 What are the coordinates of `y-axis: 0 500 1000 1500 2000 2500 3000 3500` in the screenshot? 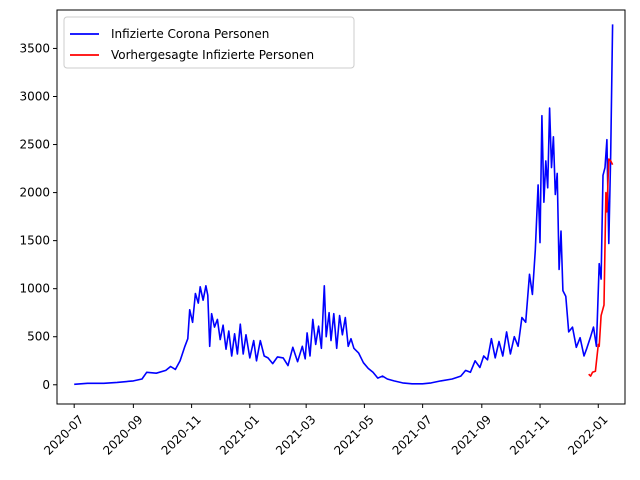 It's located at (38, 216).